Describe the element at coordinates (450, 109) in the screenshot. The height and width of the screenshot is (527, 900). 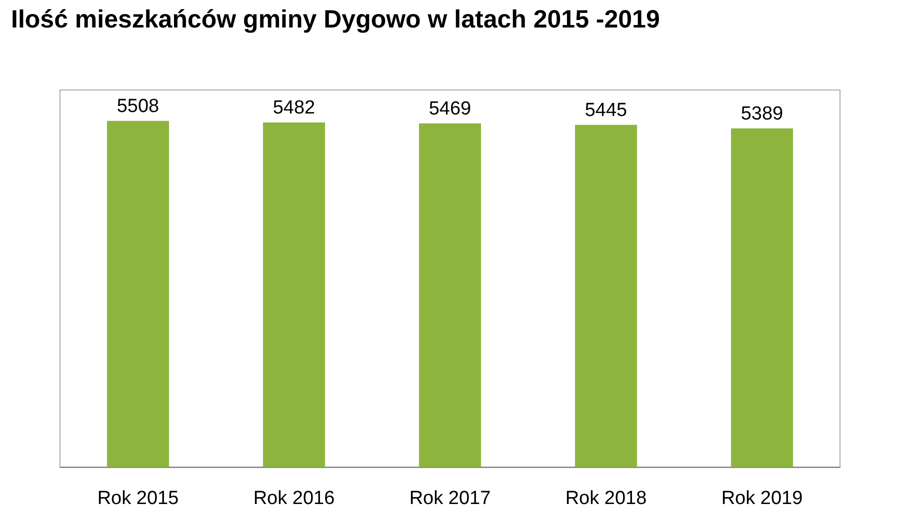
I see `data-label: 5469` at that location.